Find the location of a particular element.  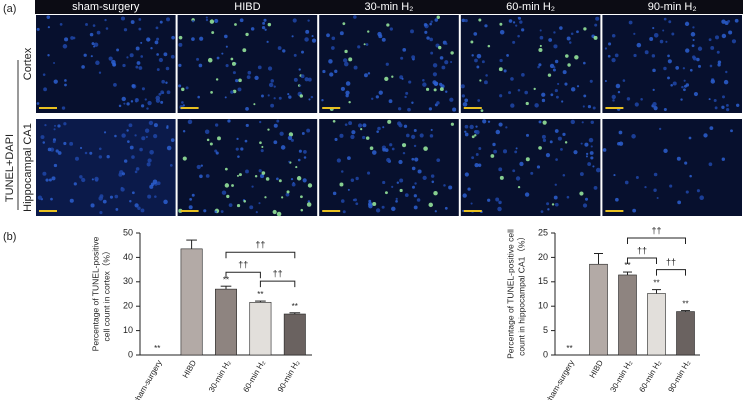

bracket-label: †† is located at coordinates (671, 262).